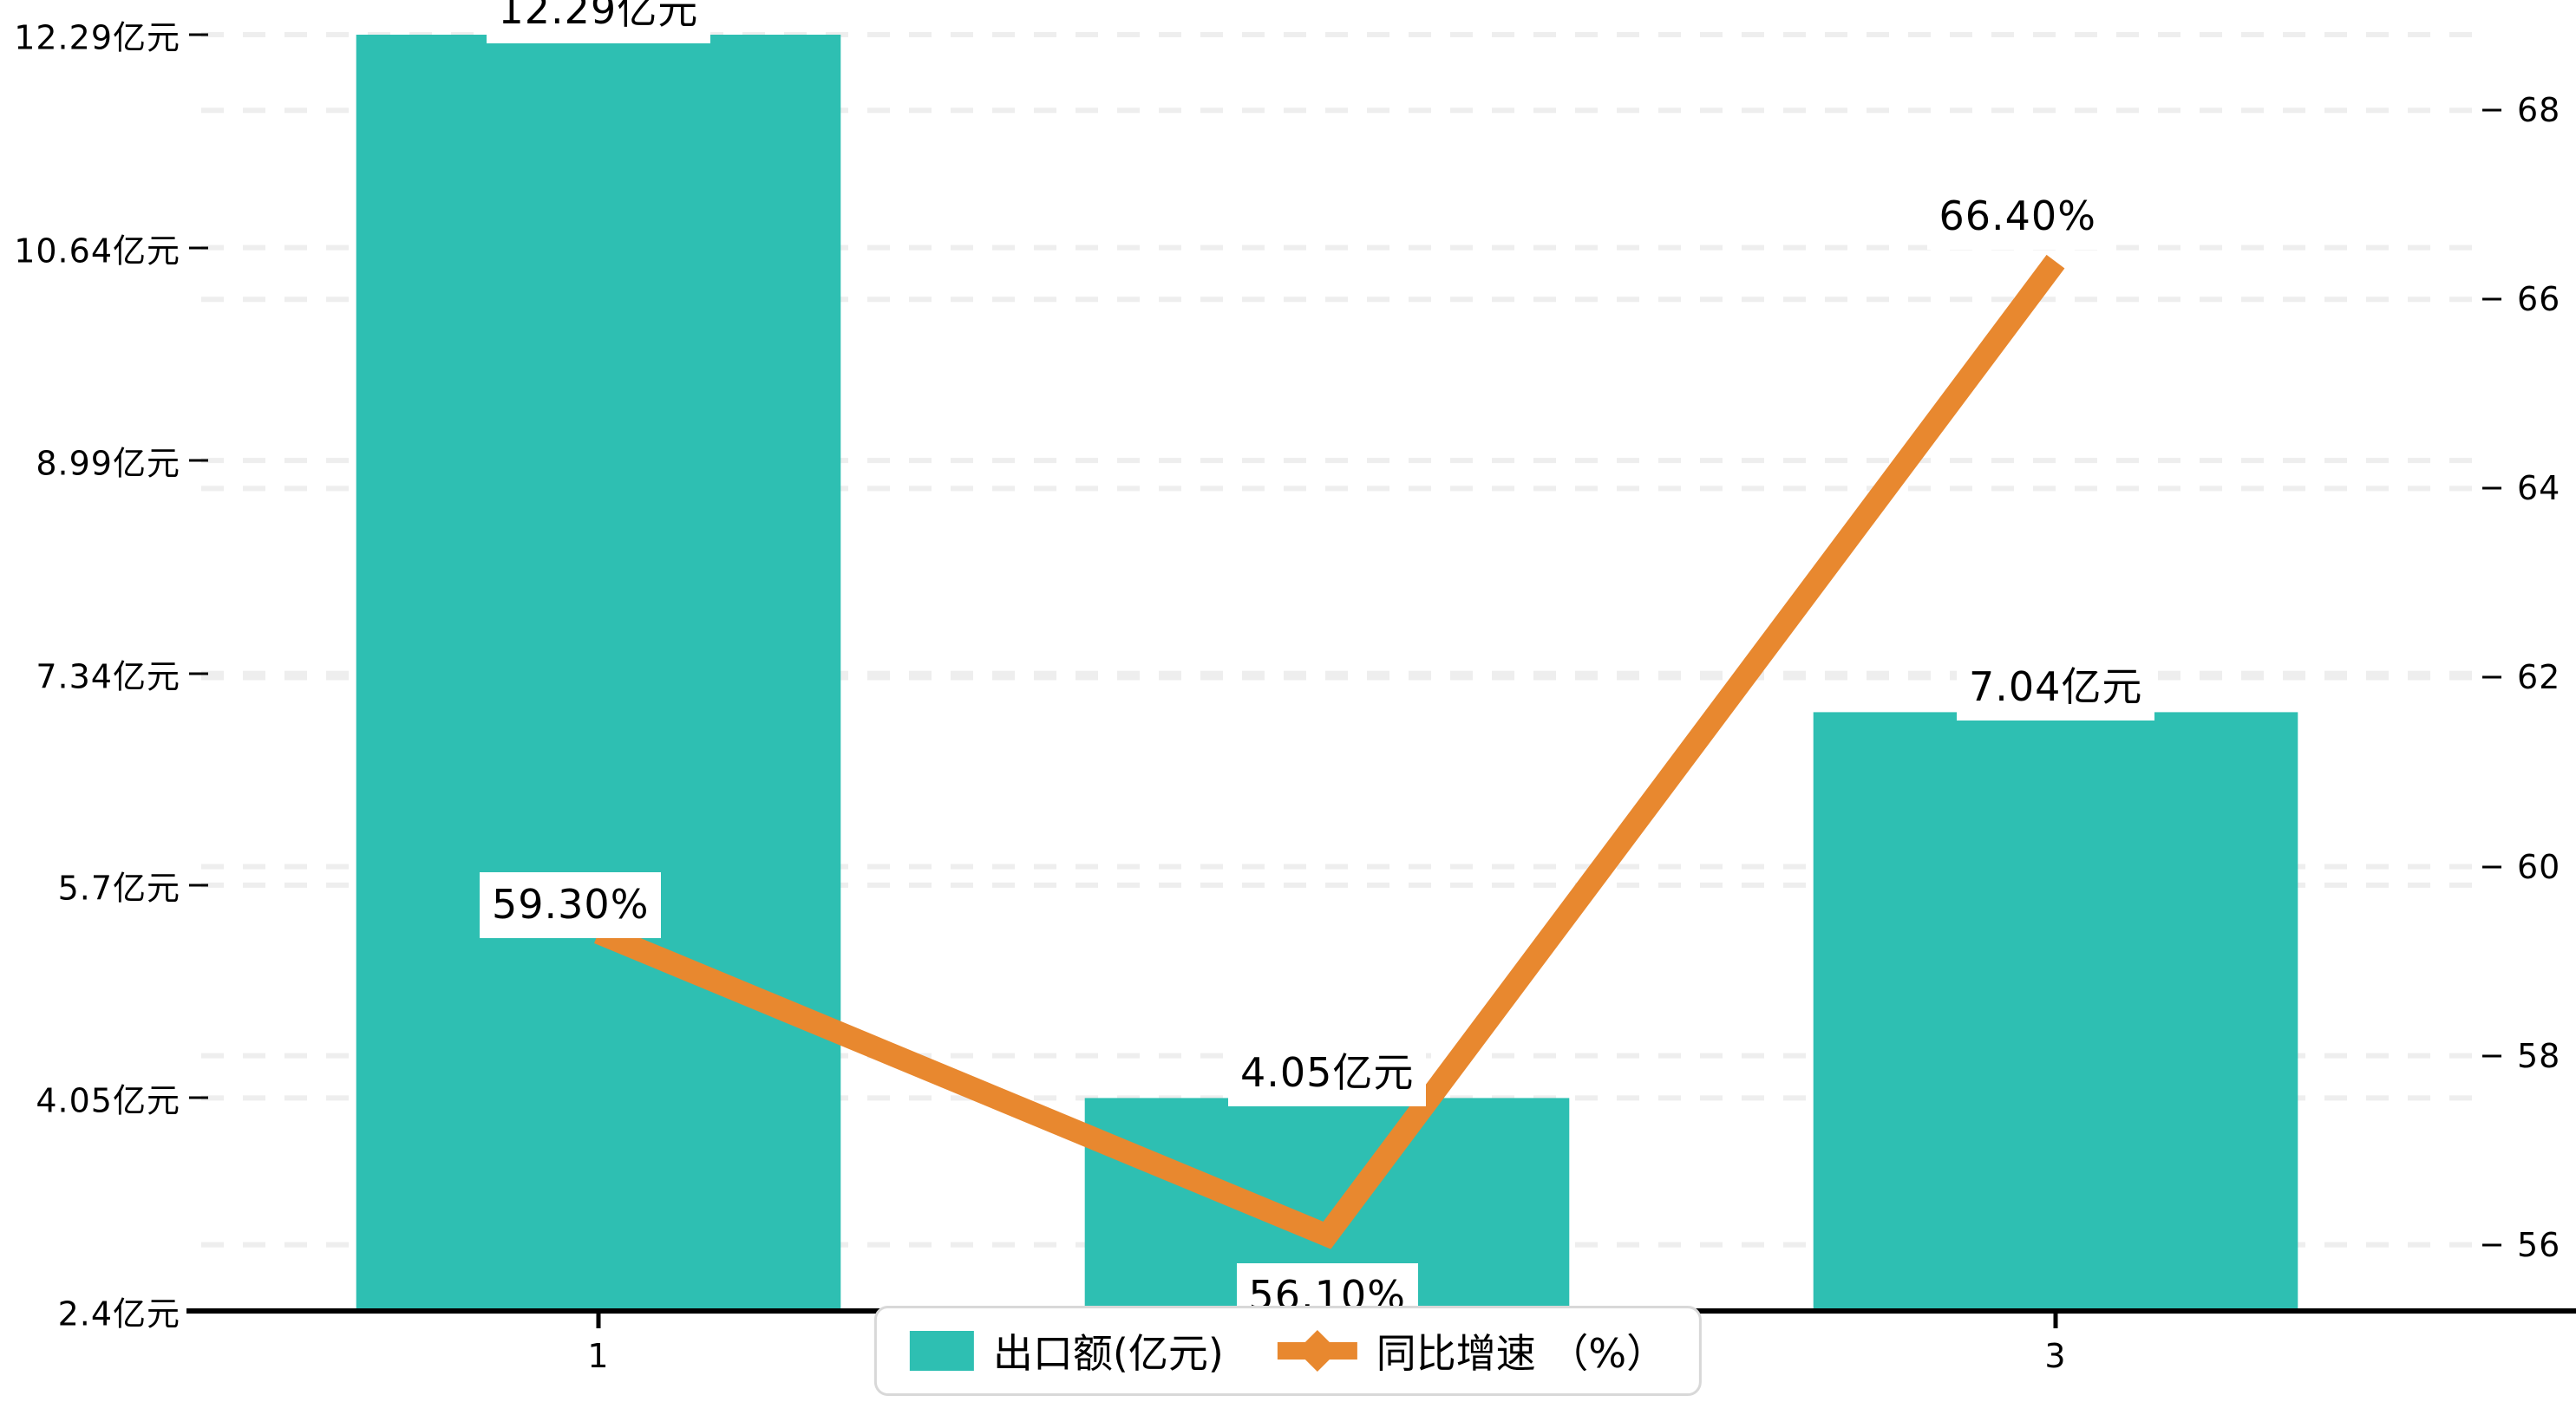  Describe the element at coordinates (2055, 1356) in the screenshot. I see `x-axis-tick-label: 3` at that location.